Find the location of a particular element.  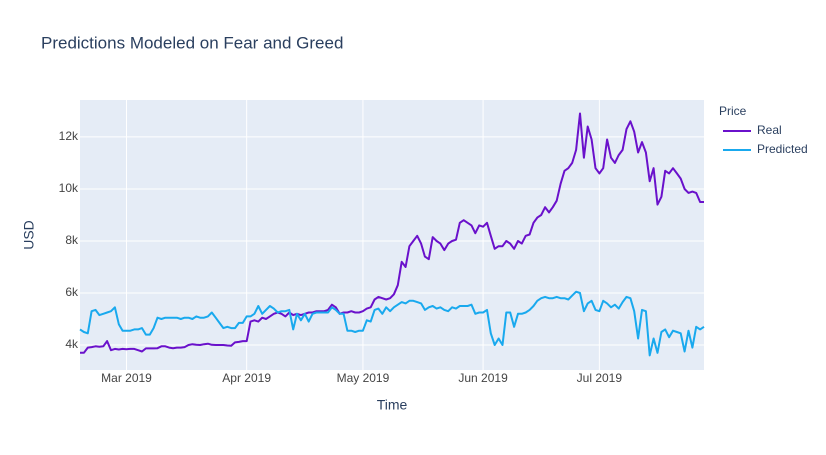

chart-title: Predictions Modeled on Fear and Greed is located at coordinates (192, 42).